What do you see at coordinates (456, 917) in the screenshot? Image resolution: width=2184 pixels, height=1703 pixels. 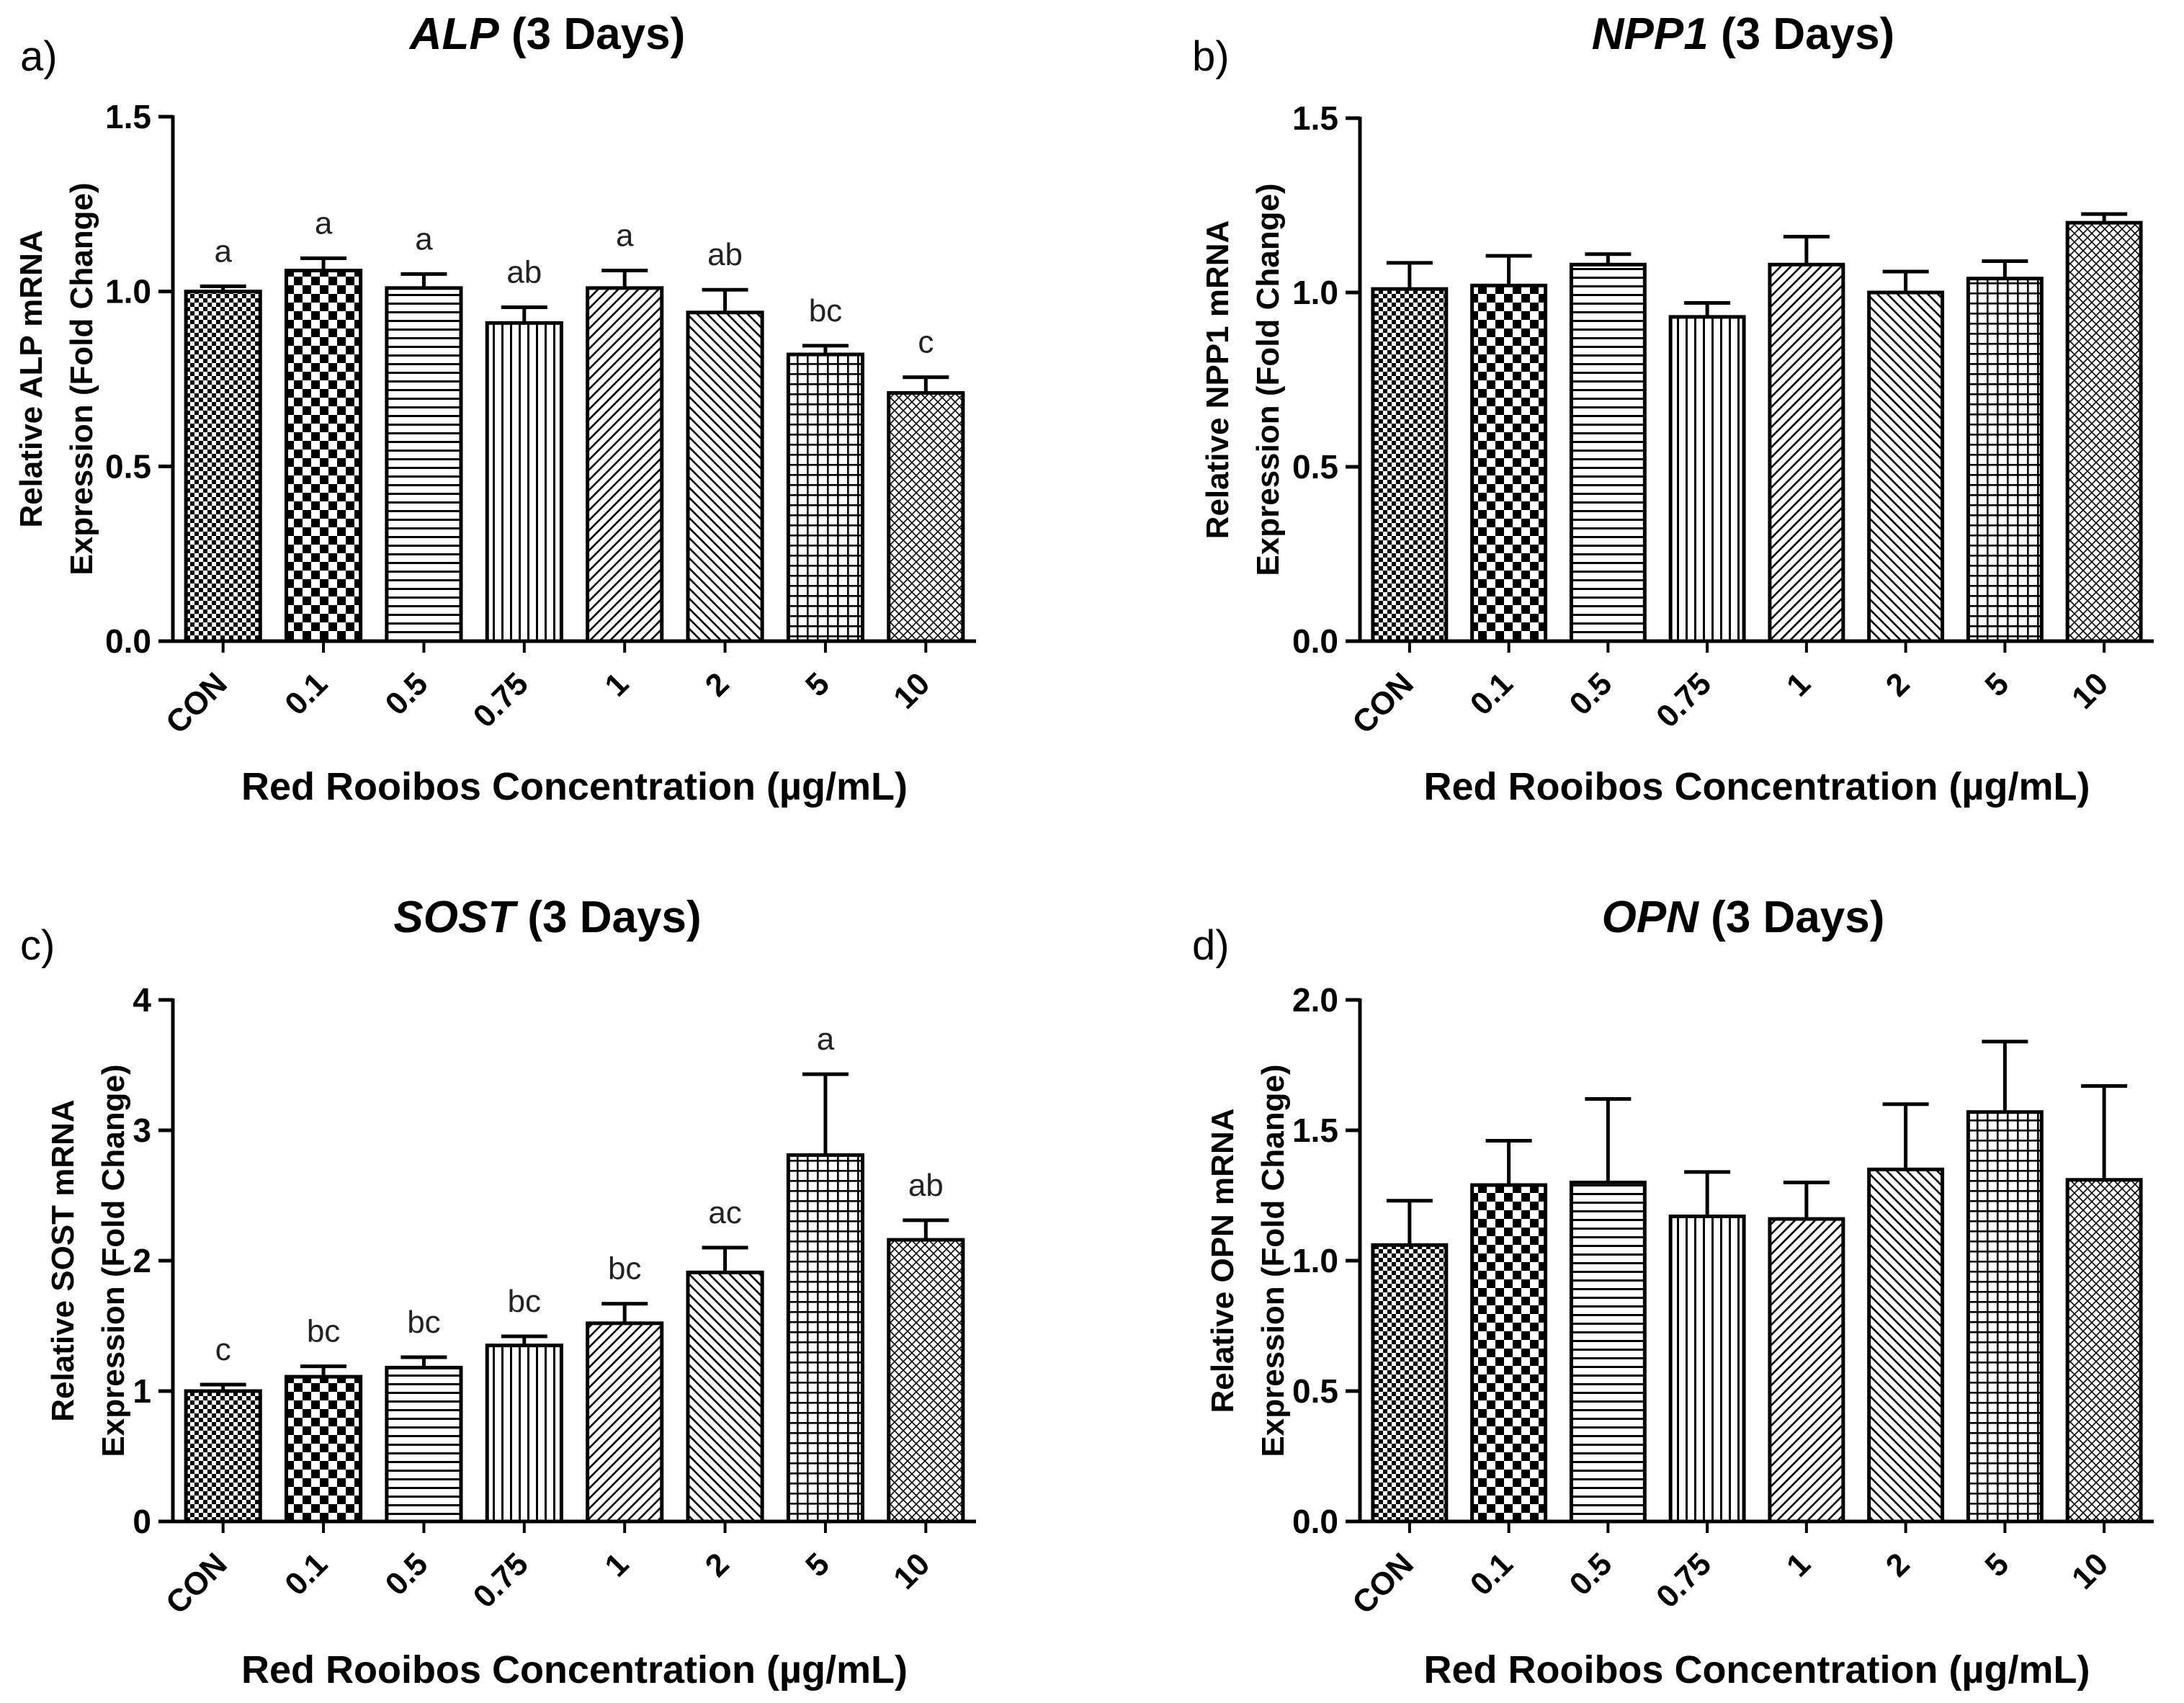 I see `chart-title-gene: SOST` at bounding box center [456, 917].